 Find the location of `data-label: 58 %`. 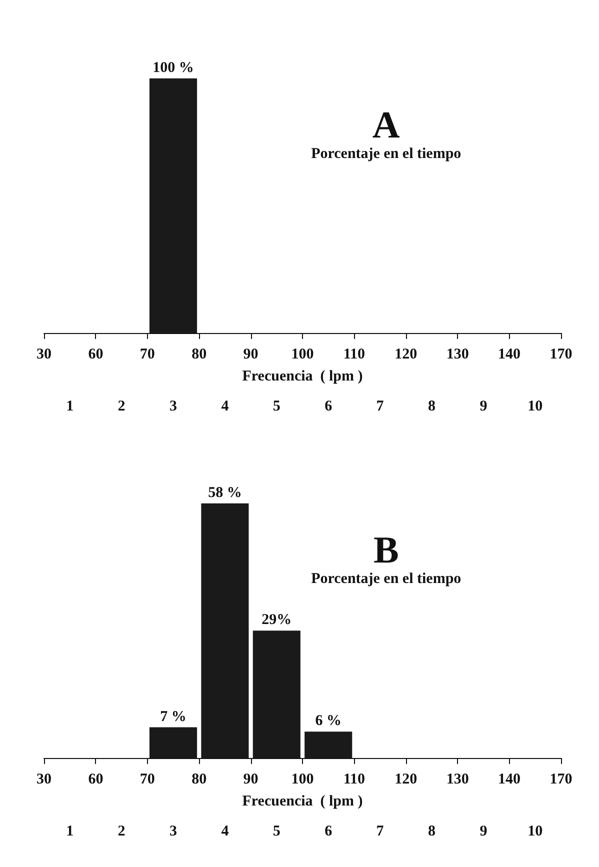

data-label: 58 % is located at coordinates (225, 492).